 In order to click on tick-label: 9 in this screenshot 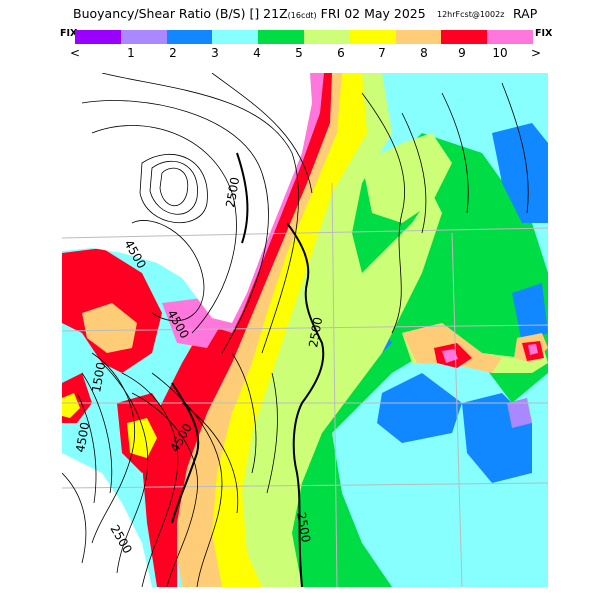, I will do `click(462, 53)`.